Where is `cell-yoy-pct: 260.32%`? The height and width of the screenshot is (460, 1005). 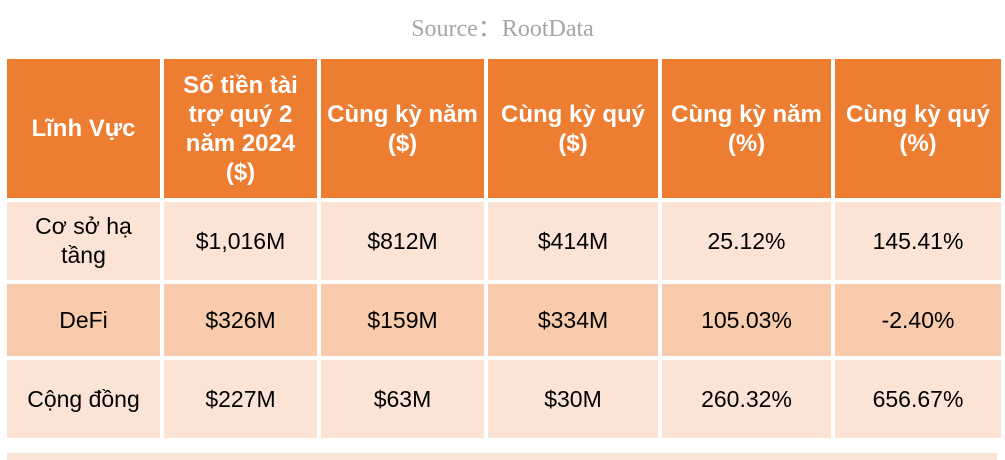 cell-yoy-pct: 260.32% is located at coordinates (746, 399).